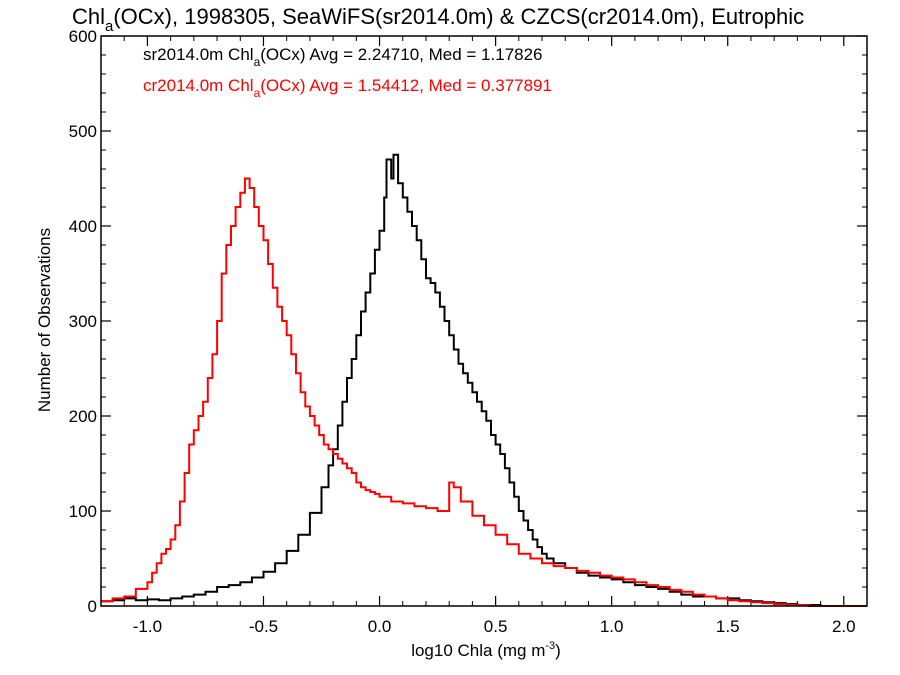  I want to click on y-tick-label-3: 300, so click(83, 321).